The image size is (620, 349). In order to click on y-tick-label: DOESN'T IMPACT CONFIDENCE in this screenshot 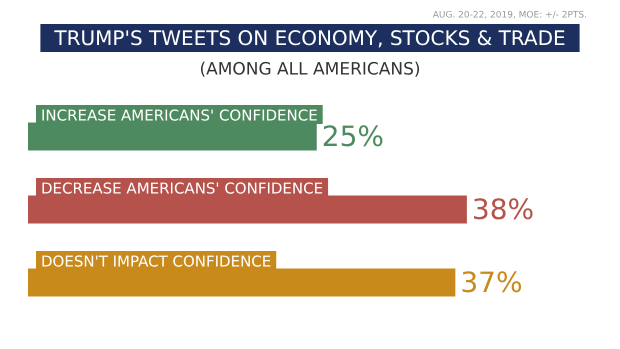, I will do `click(156, 261)`.